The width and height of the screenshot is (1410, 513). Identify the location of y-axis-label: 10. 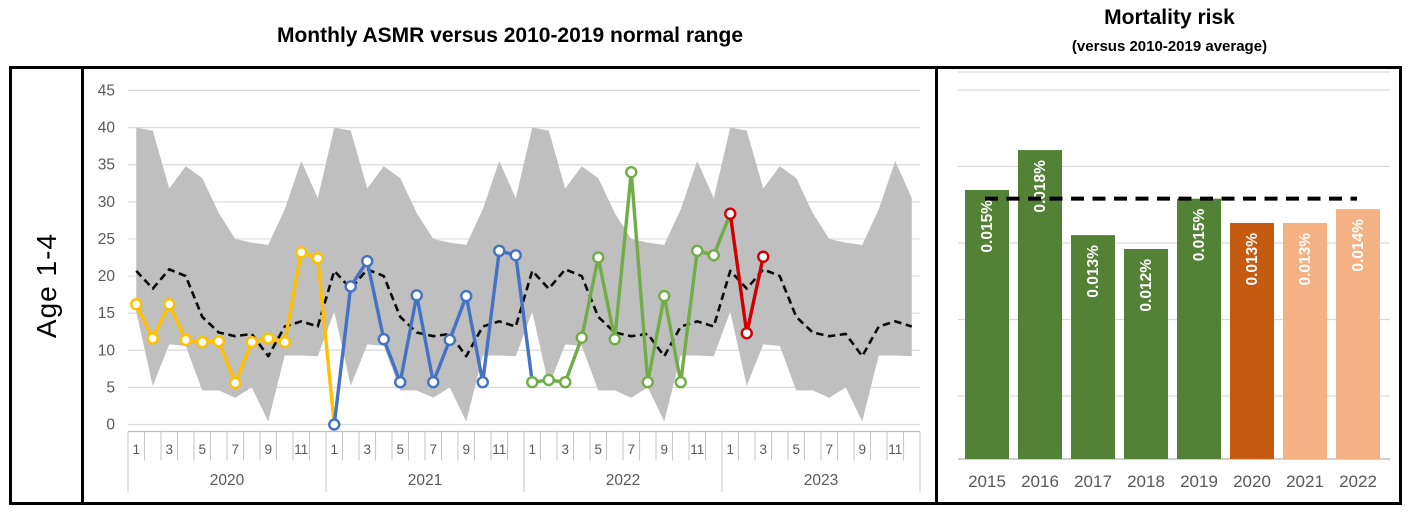
(107, 350).